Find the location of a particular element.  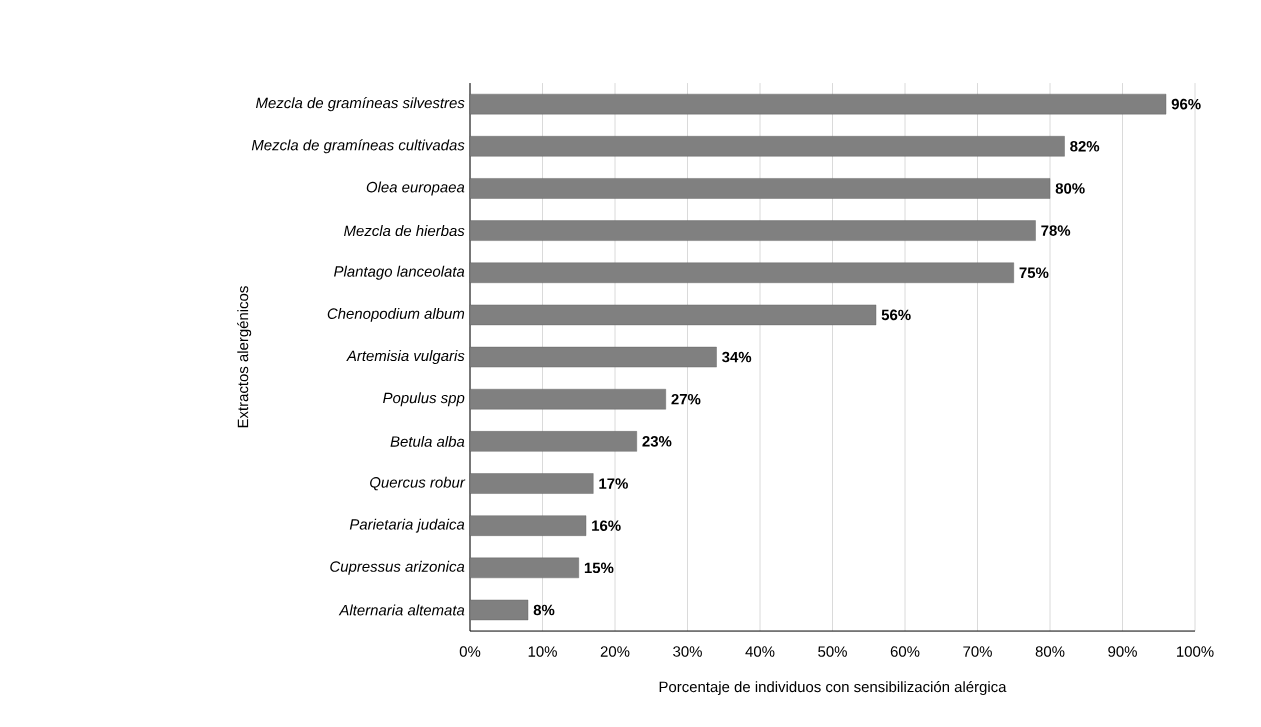

data-label: 23% is located at coordinates (657, 441).